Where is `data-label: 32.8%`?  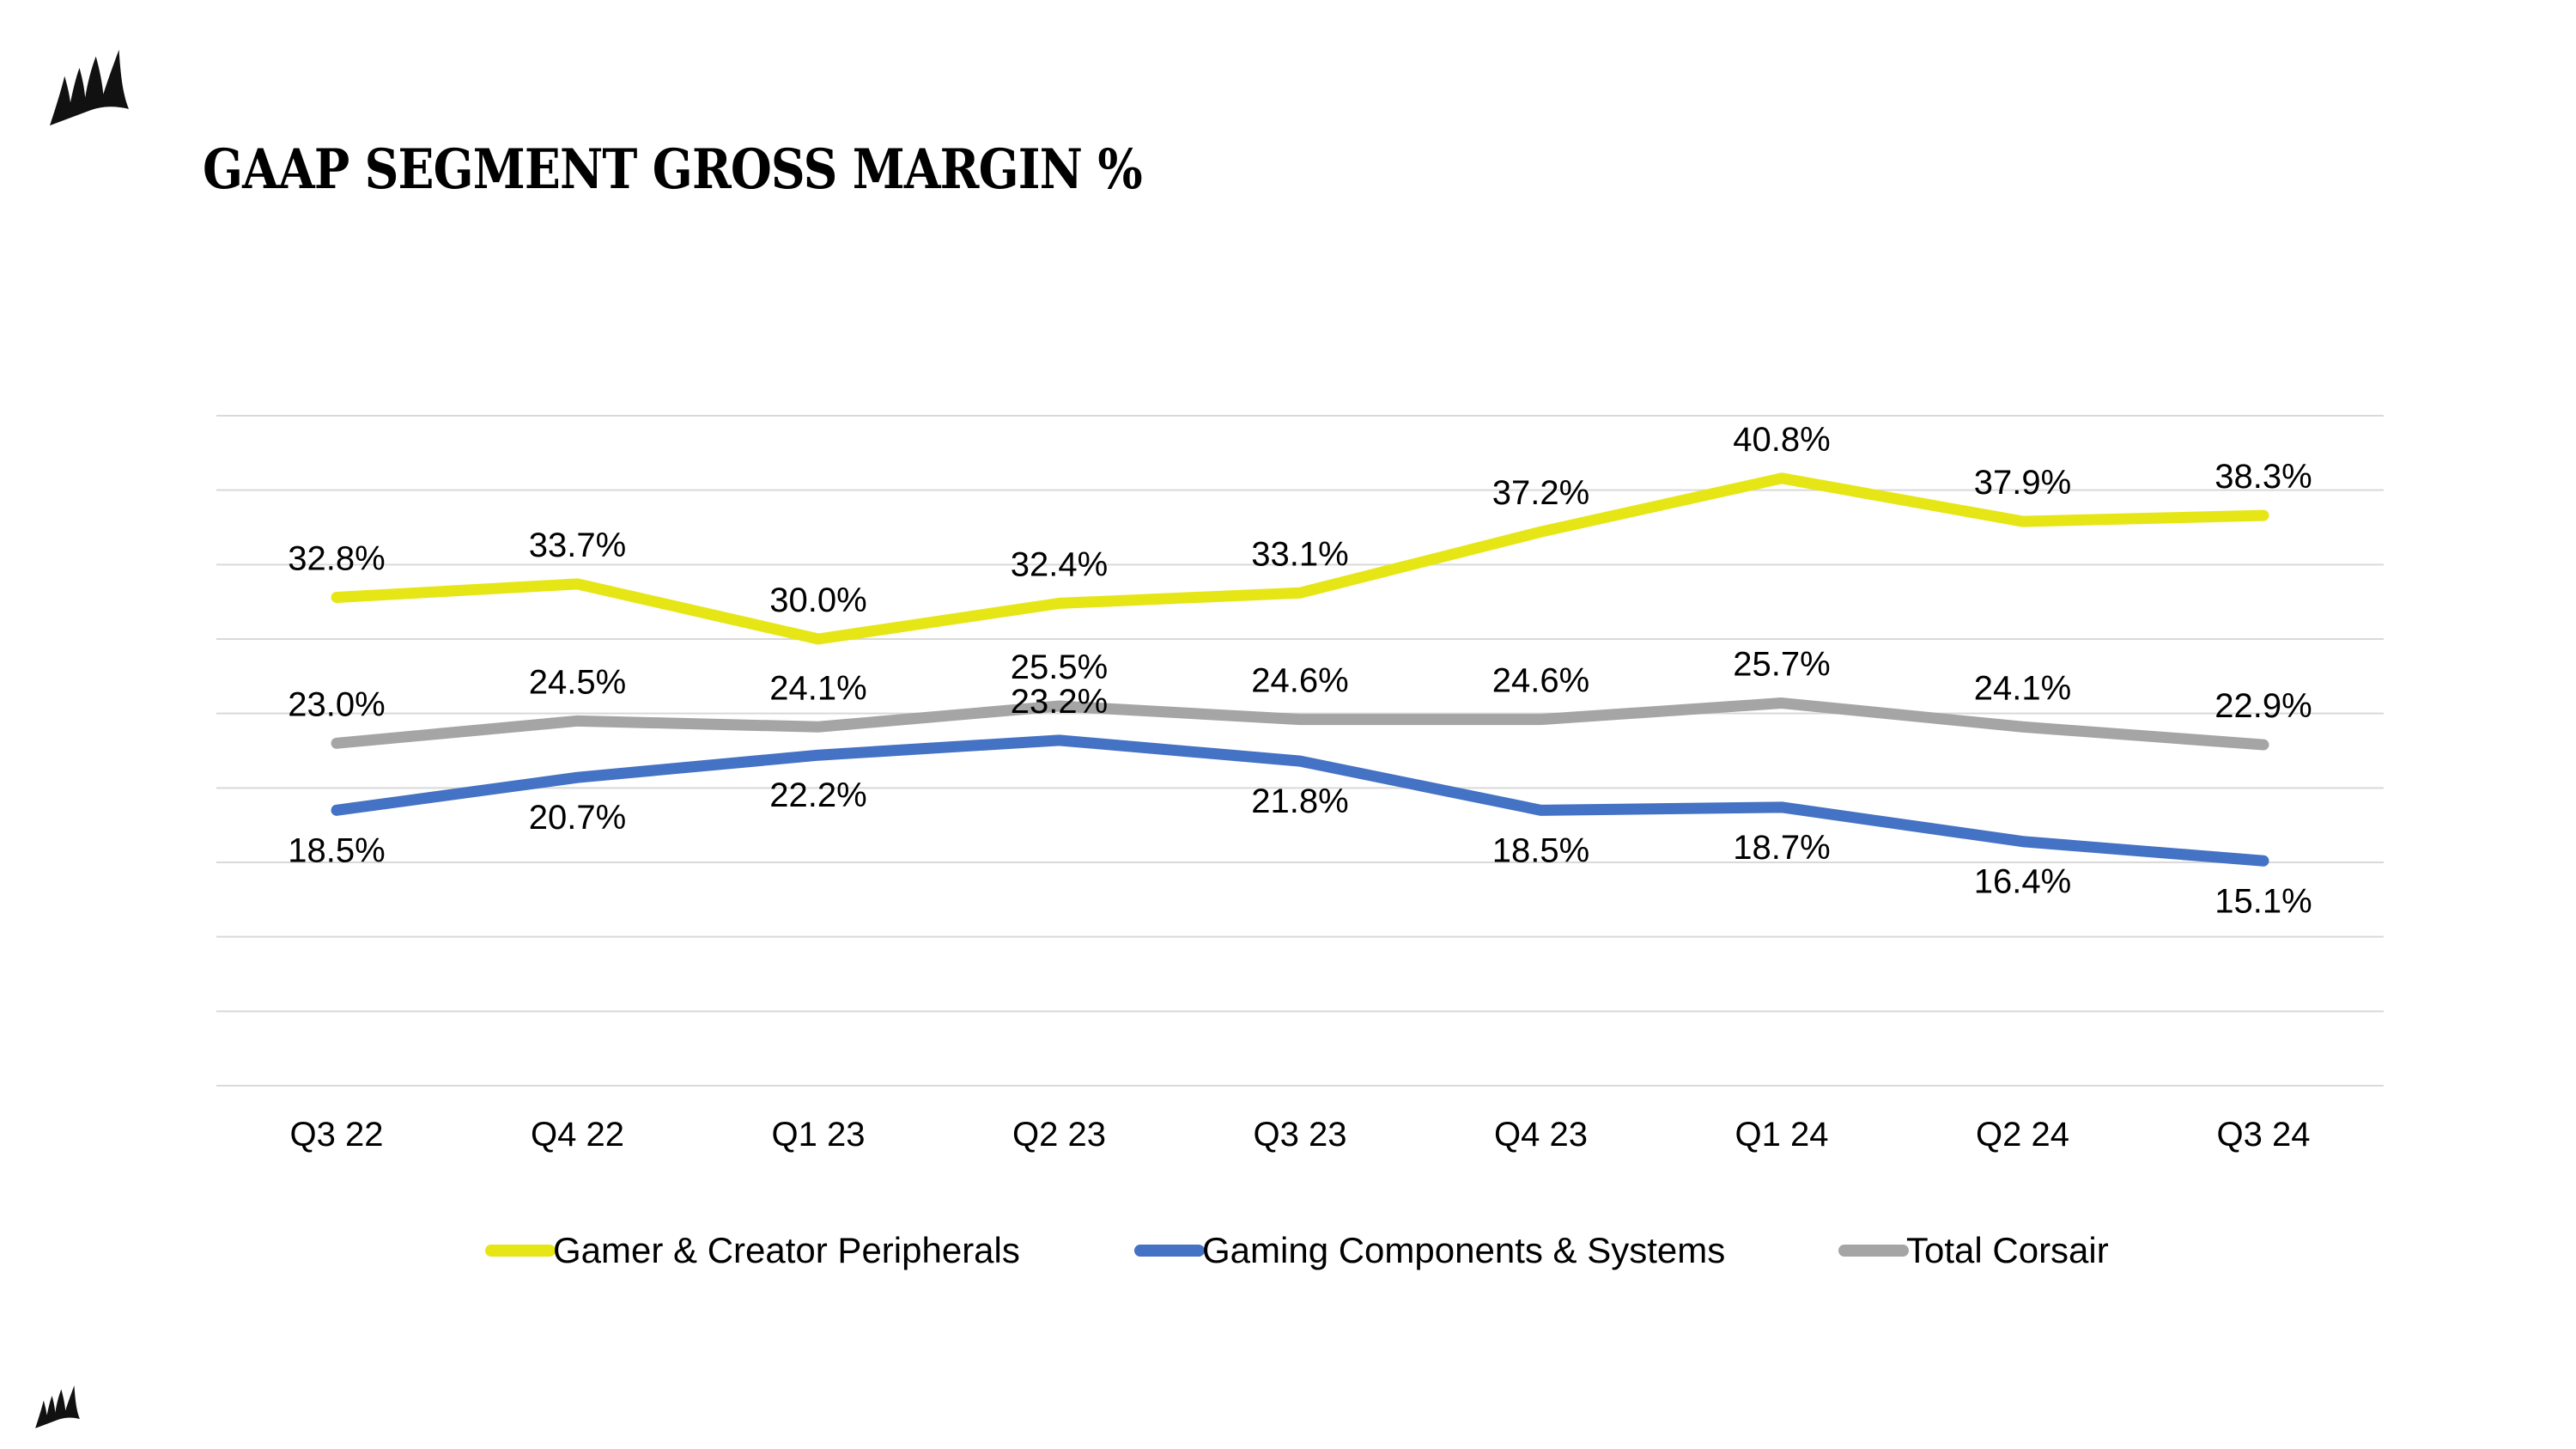 data-label: 32.8% is located at coordinates (336, 558).